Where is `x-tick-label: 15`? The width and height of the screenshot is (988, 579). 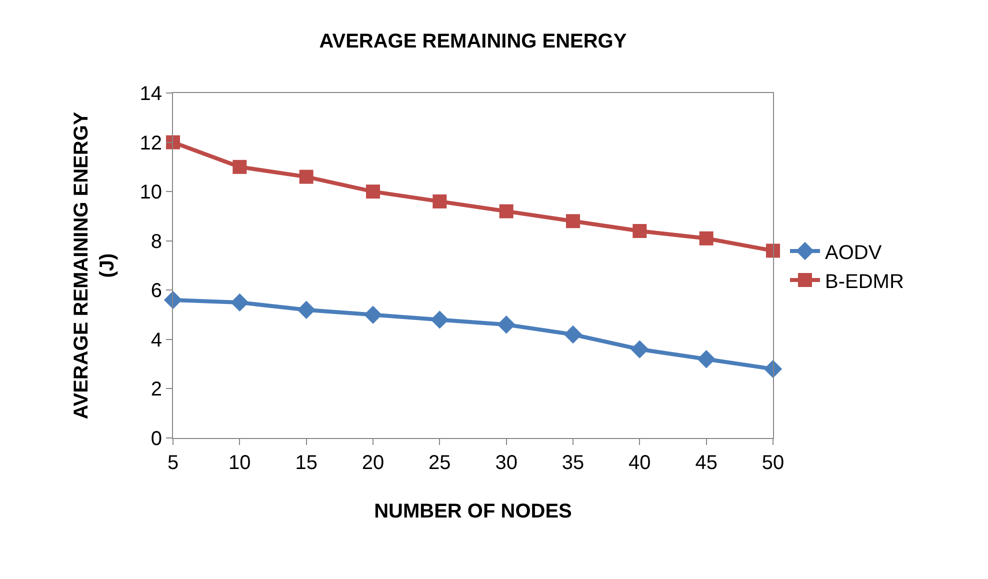
x-tick-label: 15 is located at coordinates (306, 463).